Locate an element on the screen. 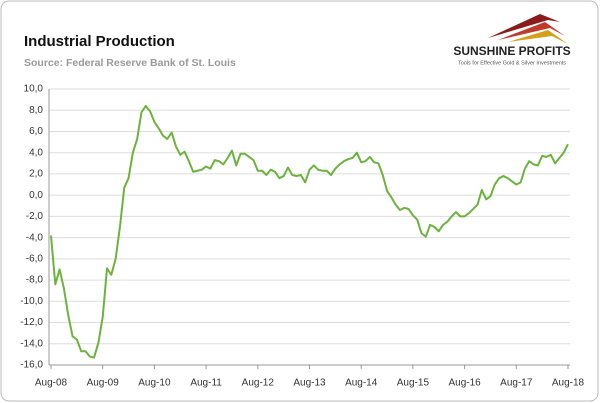 The image size is (600, 403). y-tick-label: 4,0 is located at coordinates (36, 152).